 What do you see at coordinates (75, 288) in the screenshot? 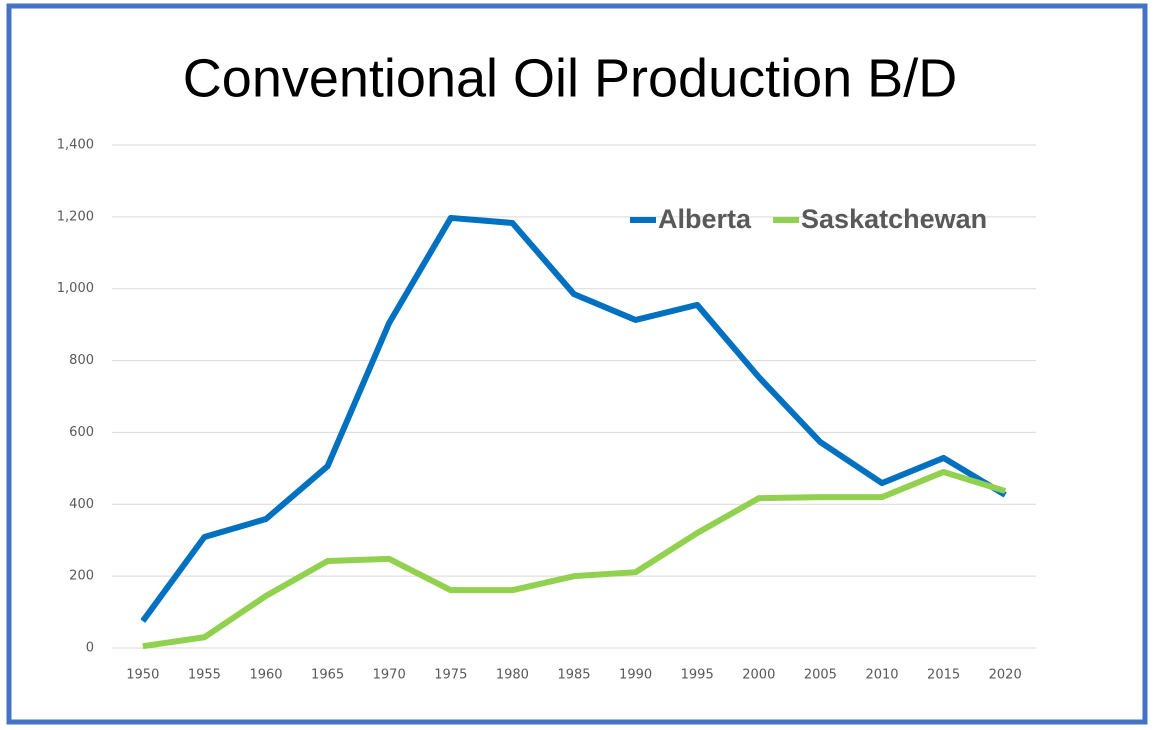
I see `y-tick-label: 1,000` at bounding box center [75, 288].